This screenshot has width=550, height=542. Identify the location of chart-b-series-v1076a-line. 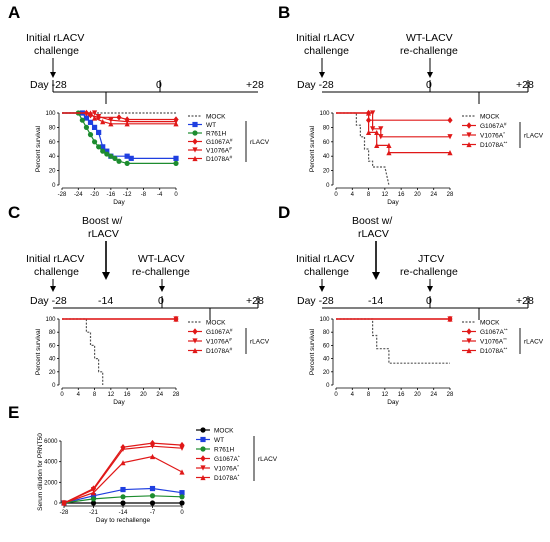
(393, 125).